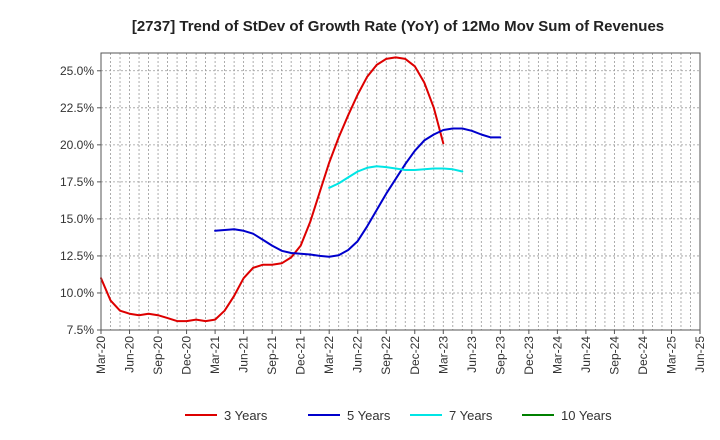 The height and width of the screenshot is (440, 720). I want to click on x-tick-label: Mar-24, so click(557, 355).